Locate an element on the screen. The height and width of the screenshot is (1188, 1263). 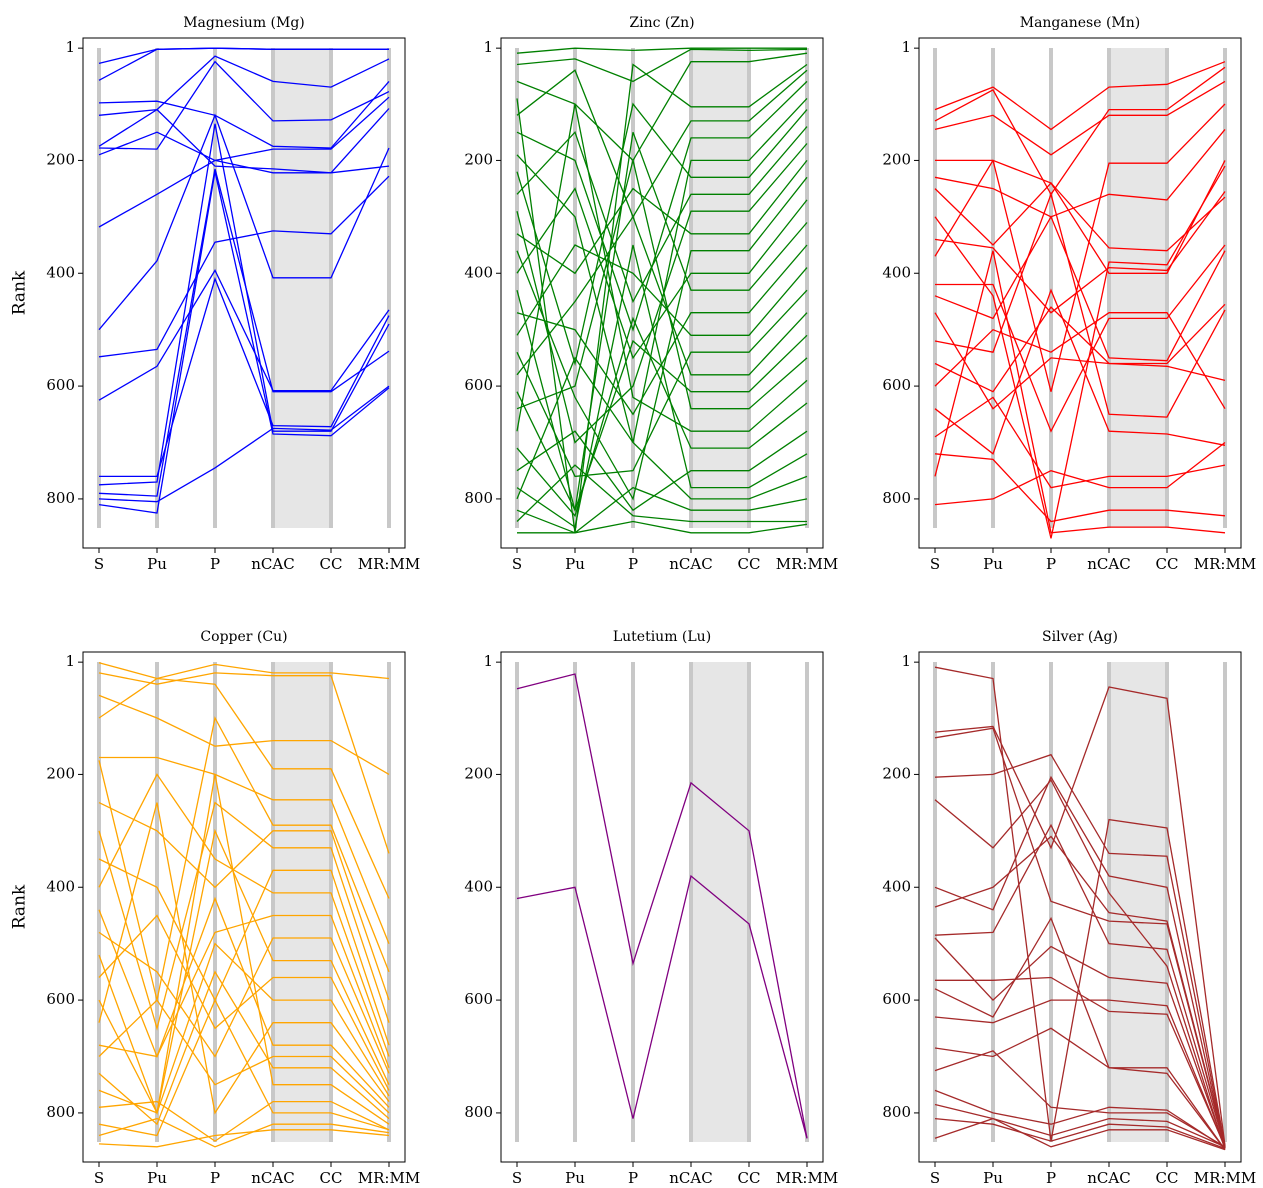
panel-title: Lutetium (Lu) is located at coordinates (662, 637).